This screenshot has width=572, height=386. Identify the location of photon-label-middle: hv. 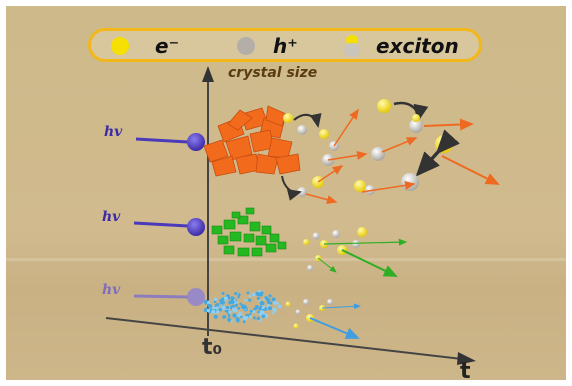
(111, 217).